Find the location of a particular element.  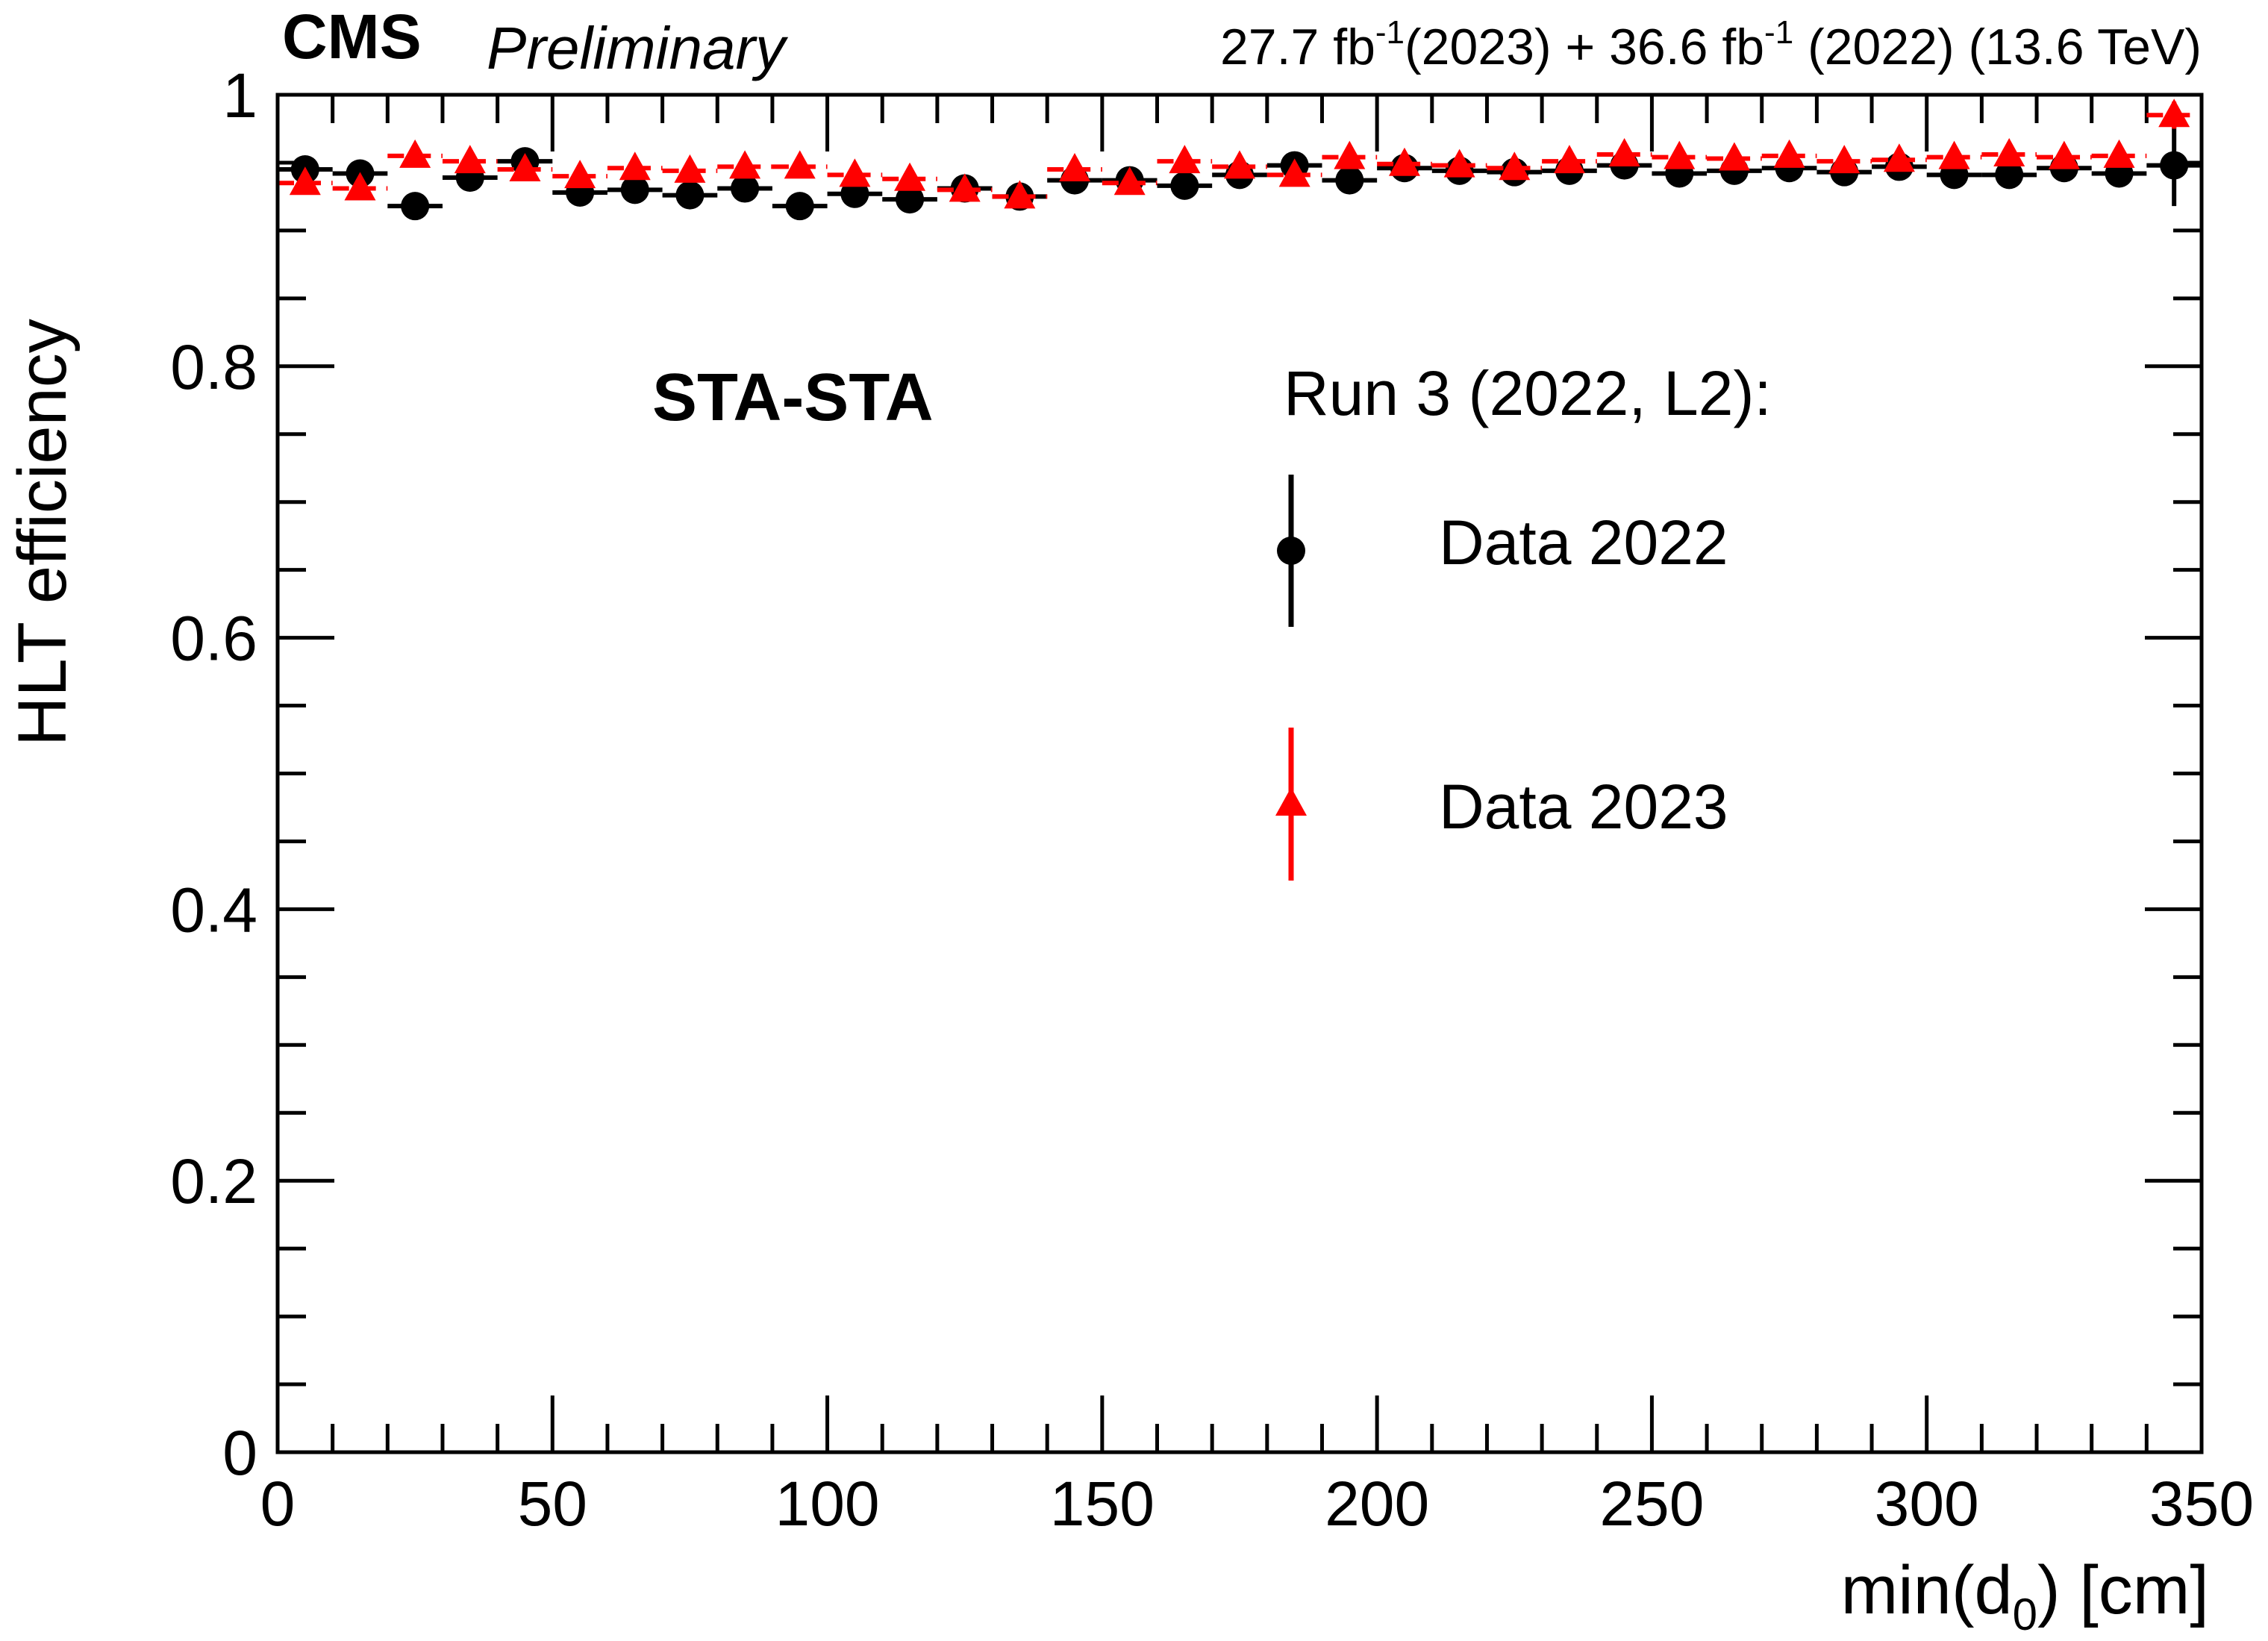

y-tick-label: 0 is located at coordinates (239, 1453).